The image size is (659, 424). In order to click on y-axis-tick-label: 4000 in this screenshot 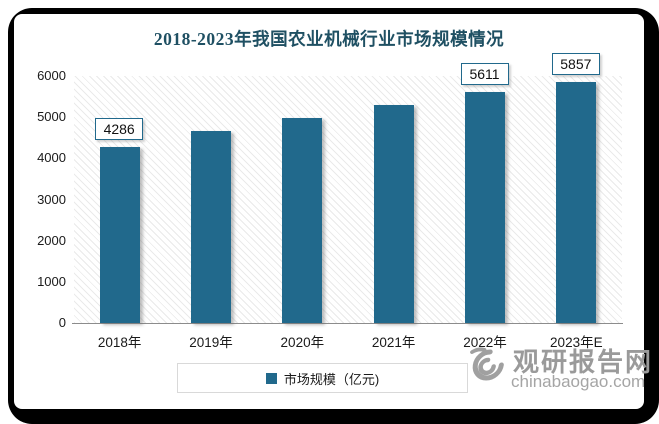, I will do `click(51, 158)`.